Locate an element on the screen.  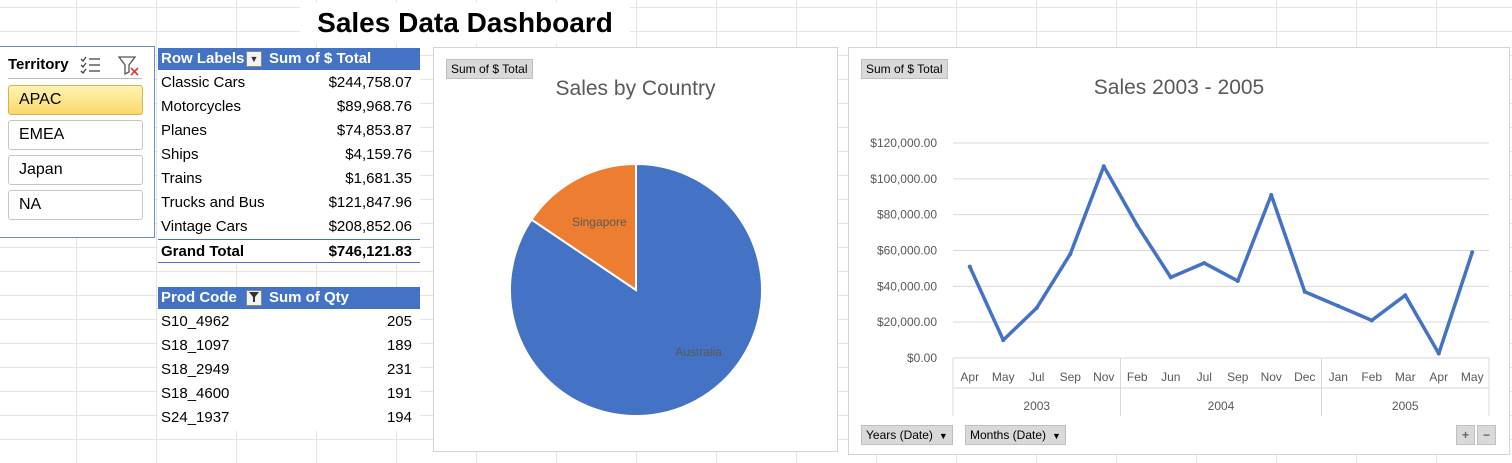
row-value: $244,758.07 is located at coordinates (370, 82).